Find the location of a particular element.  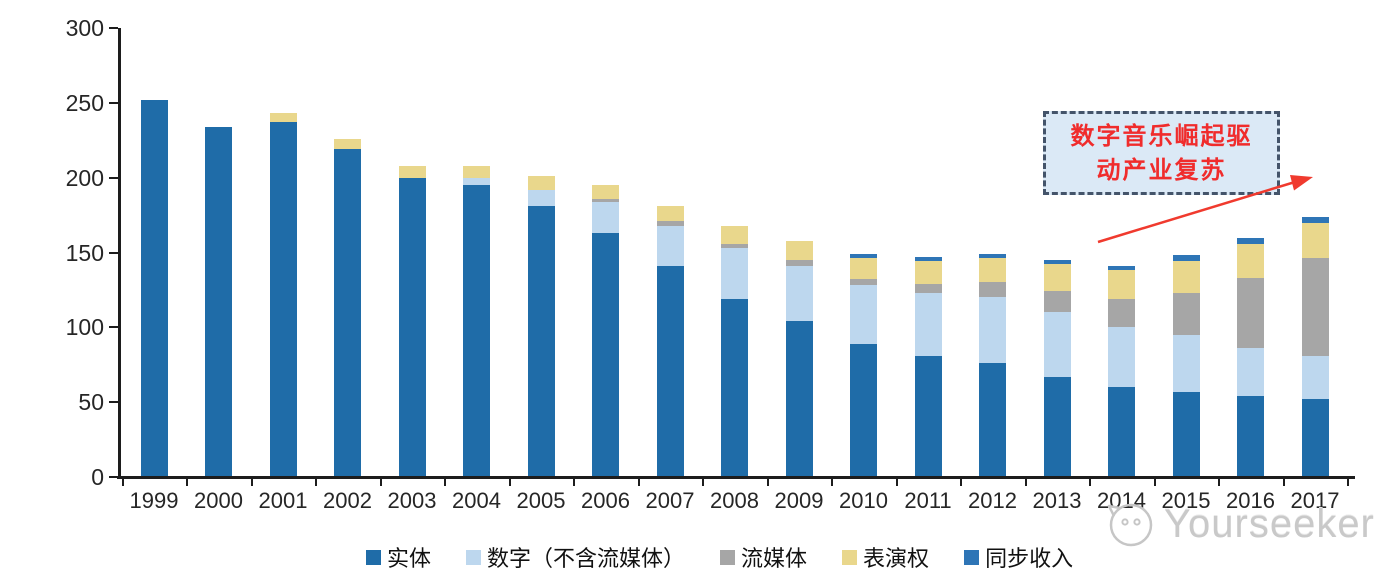

bar-2014-sync-segment is located at coordinates (1121, 268).